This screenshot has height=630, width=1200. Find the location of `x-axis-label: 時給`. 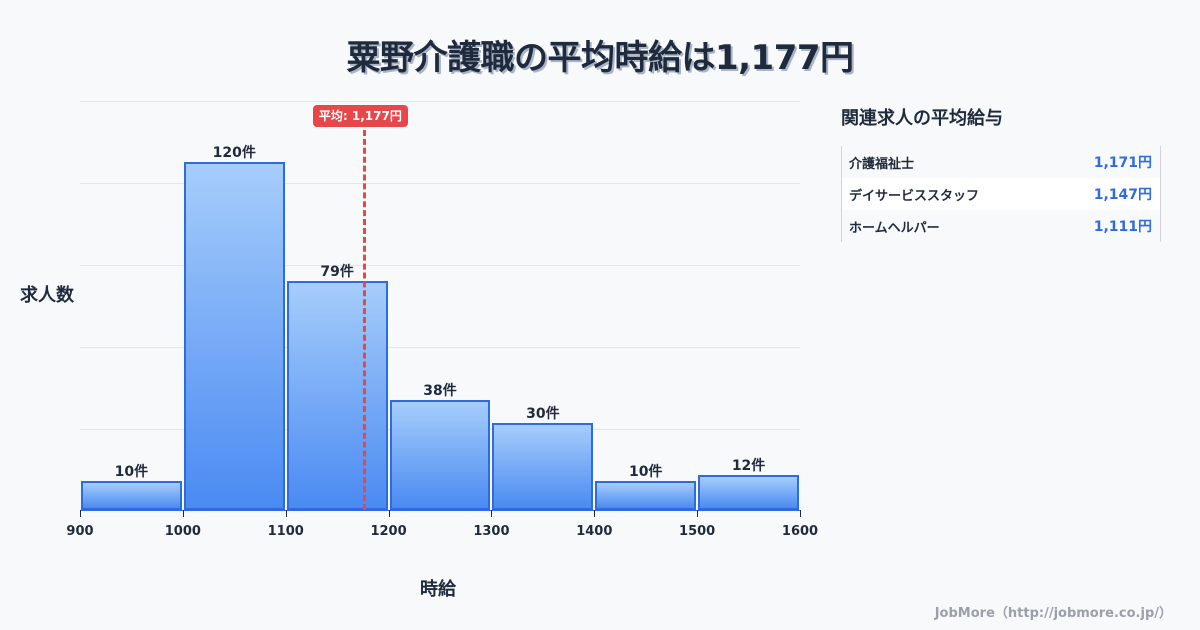

x-axis-label: 時給 is located at coordinates (438, 589).